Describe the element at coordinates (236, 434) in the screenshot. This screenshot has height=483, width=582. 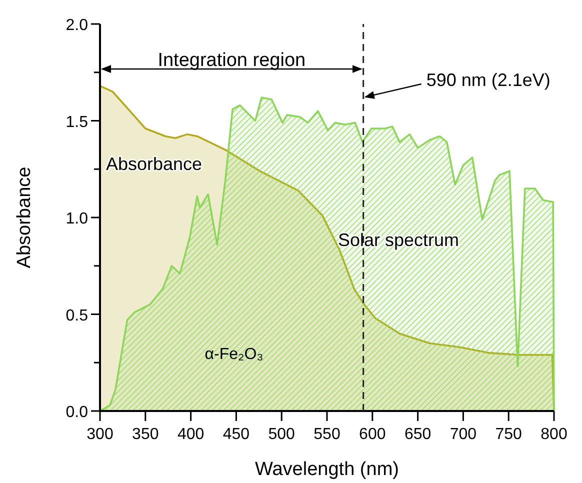
I see `x-tick-label: 450` at that location.